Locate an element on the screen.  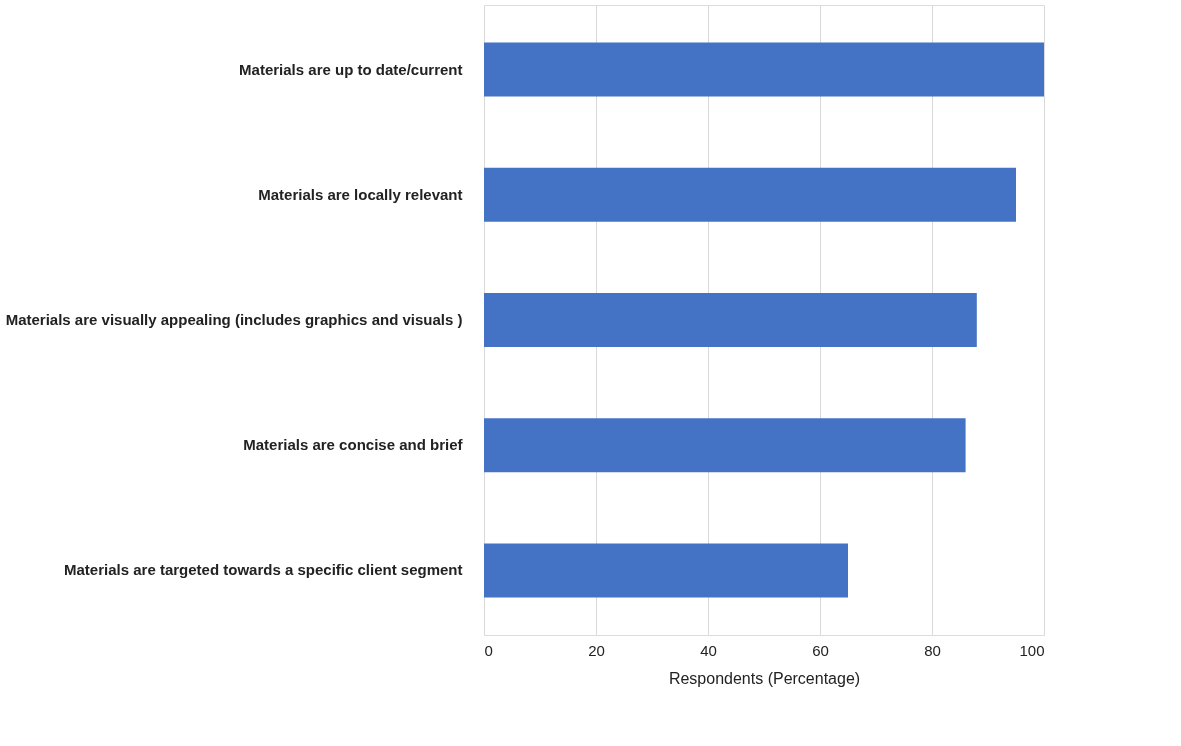
x-tick-label: 40 is located at coordinates (708, 650).